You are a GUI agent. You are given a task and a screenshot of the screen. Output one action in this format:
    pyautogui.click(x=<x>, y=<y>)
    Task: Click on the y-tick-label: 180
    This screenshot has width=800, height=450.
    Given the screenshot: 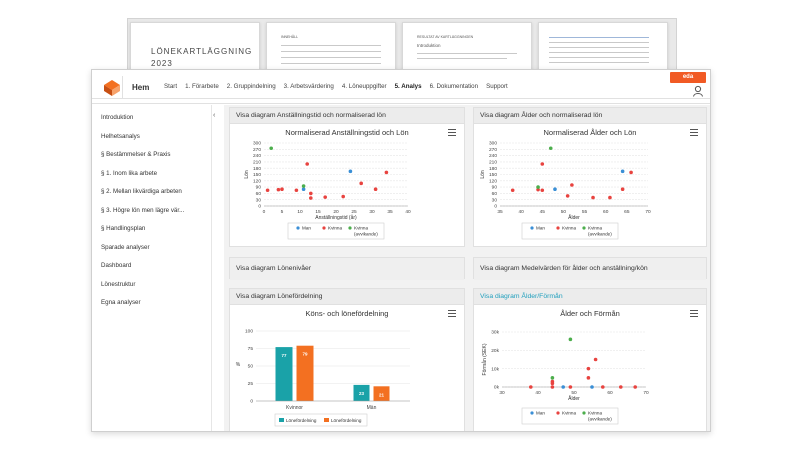 What is the action you would take?
    pyautogui.click(x=257, y=169)
    